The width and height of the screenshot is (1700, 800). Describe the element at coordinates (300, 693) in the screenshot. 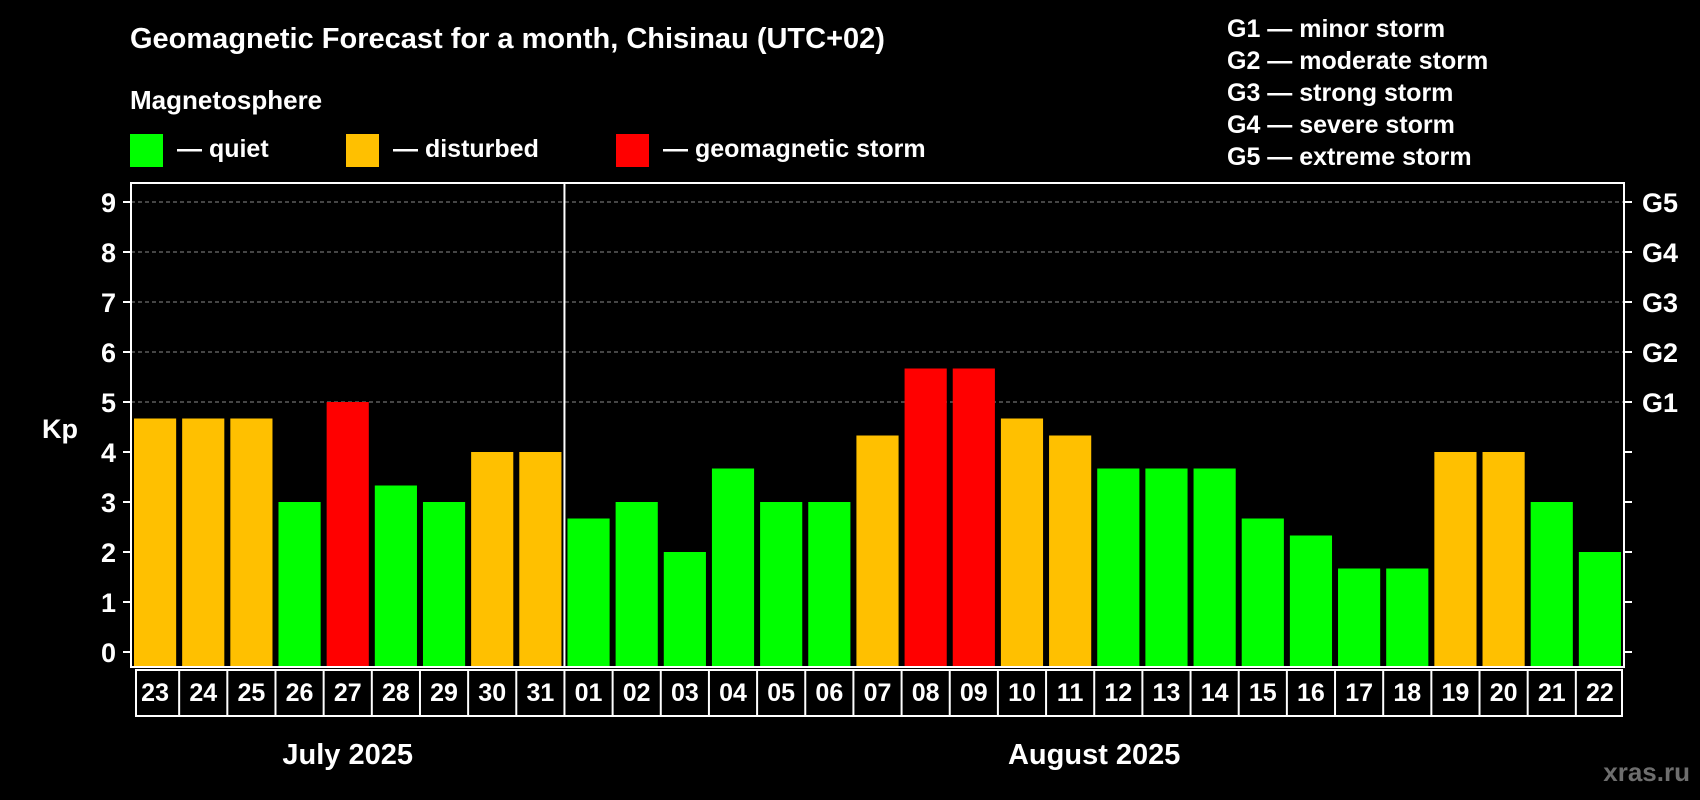

I see `x-tick-label: 26` at that location.